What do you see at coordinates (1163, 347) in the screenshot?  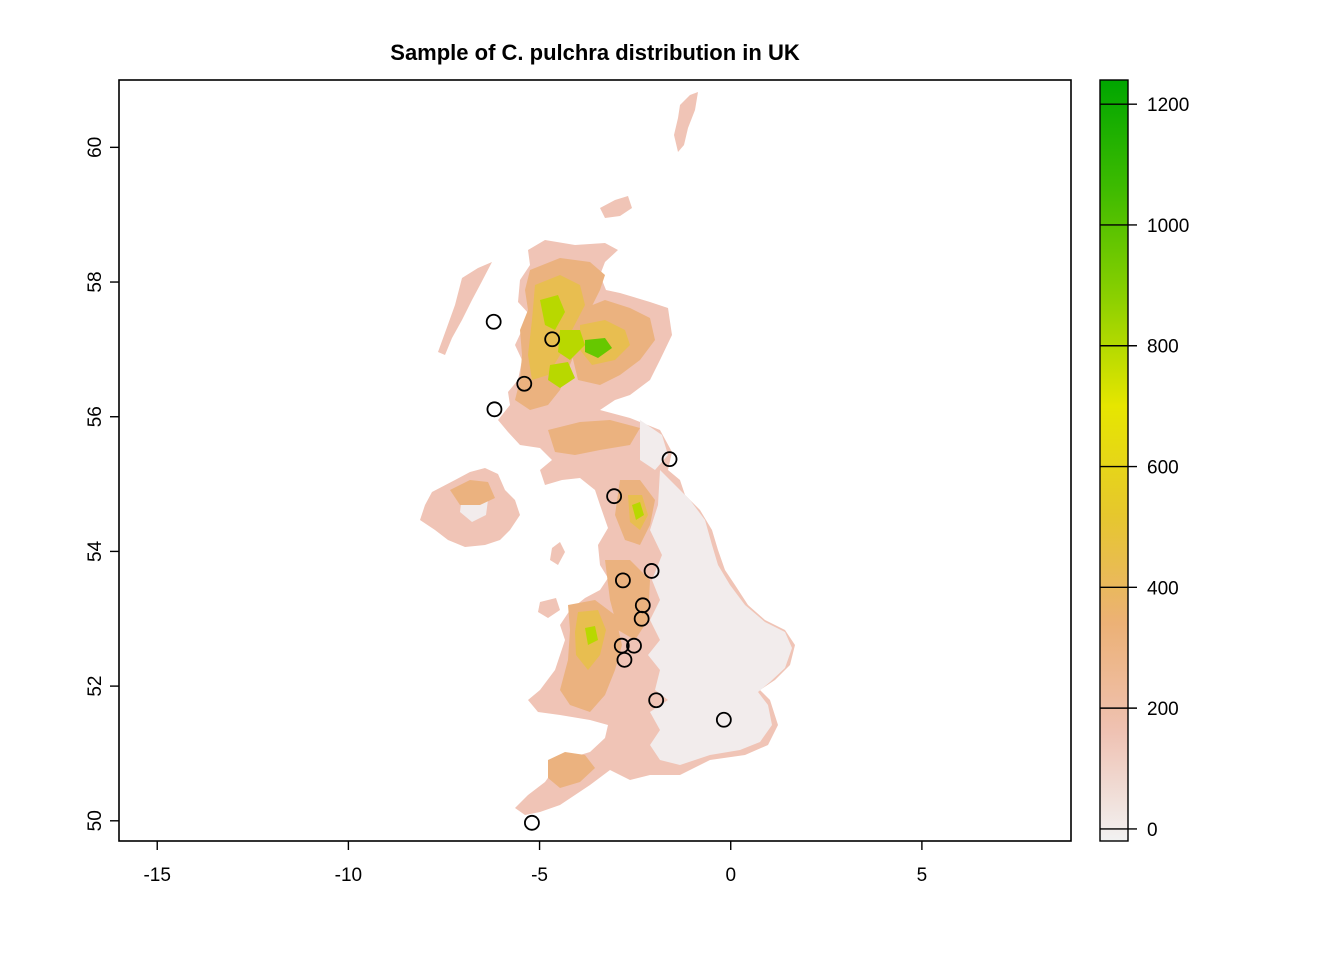 I see `colorbar-tick-label: 800` at bounding box center [1163, 347].